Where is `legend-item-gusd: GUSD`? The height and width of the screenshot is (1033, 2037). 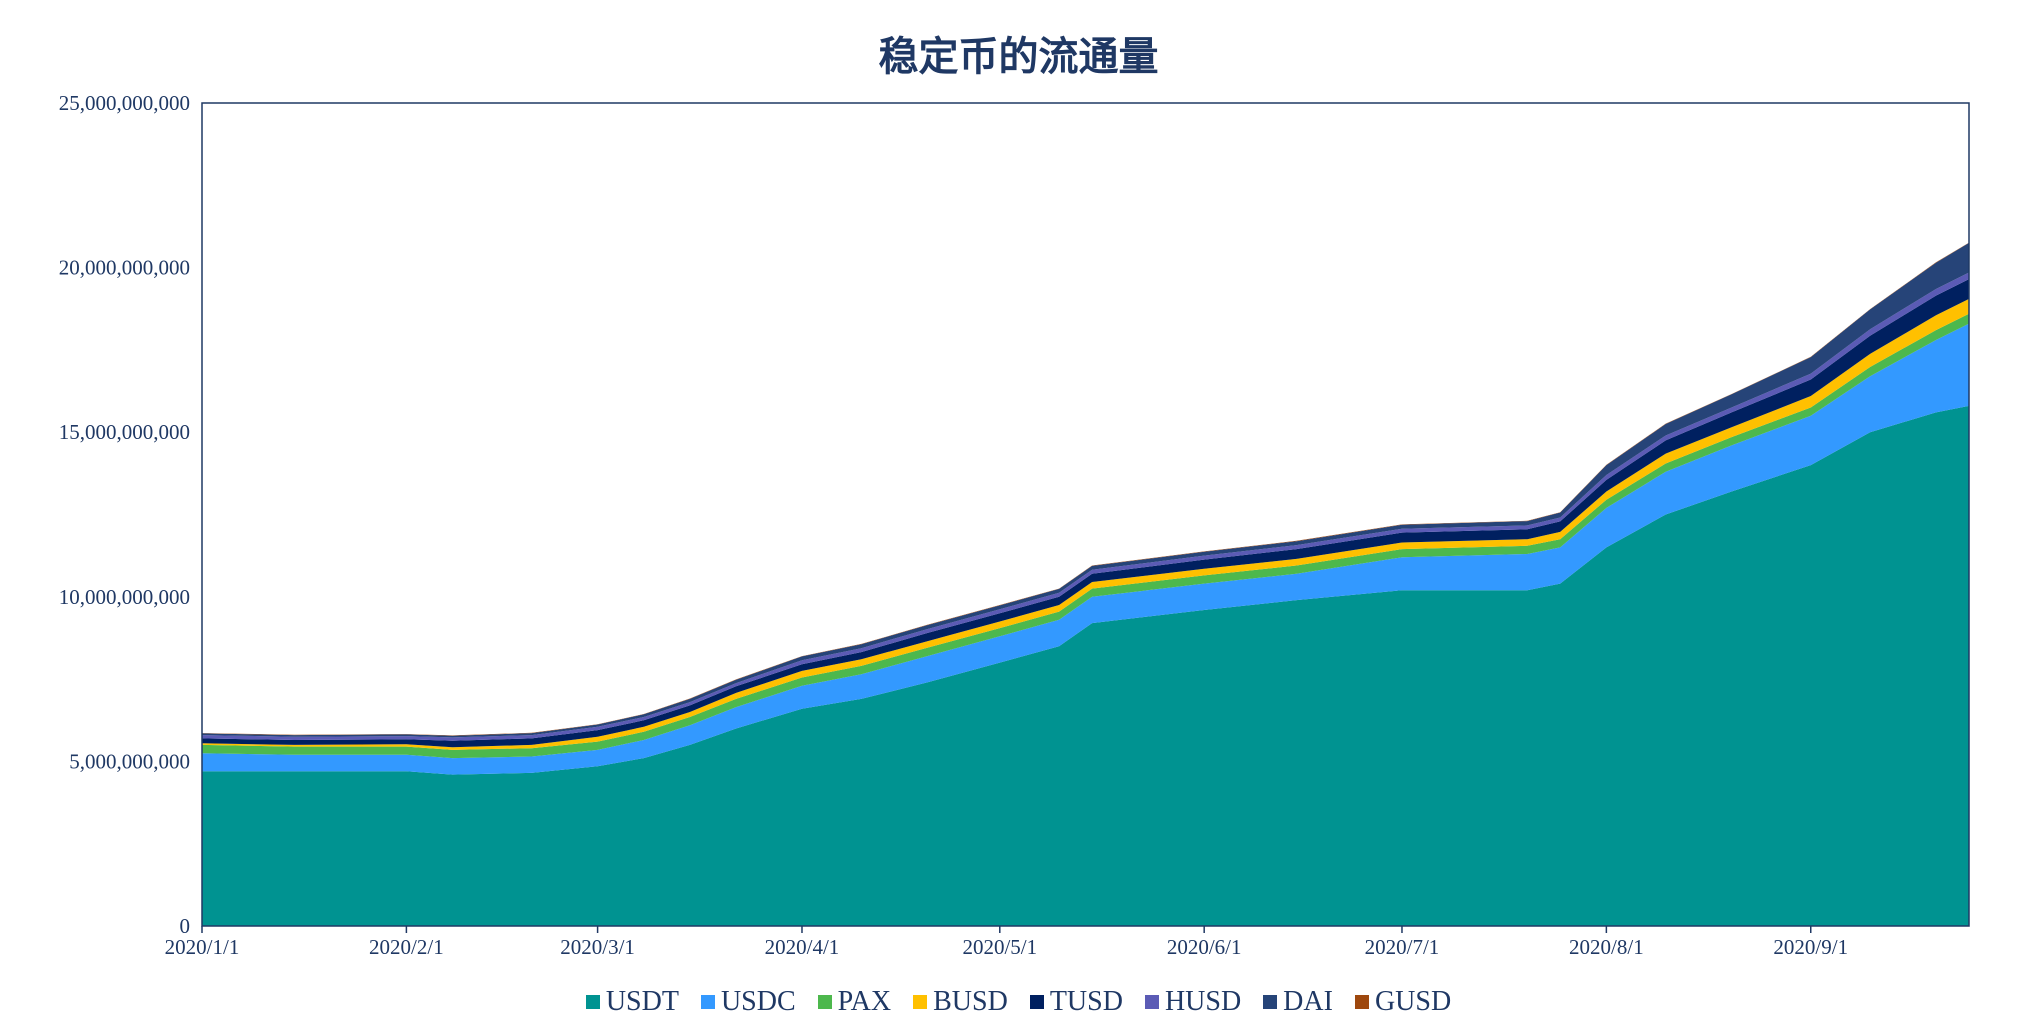 legend-item-gusd: GUSD is located at coordinates (1403, 1002).